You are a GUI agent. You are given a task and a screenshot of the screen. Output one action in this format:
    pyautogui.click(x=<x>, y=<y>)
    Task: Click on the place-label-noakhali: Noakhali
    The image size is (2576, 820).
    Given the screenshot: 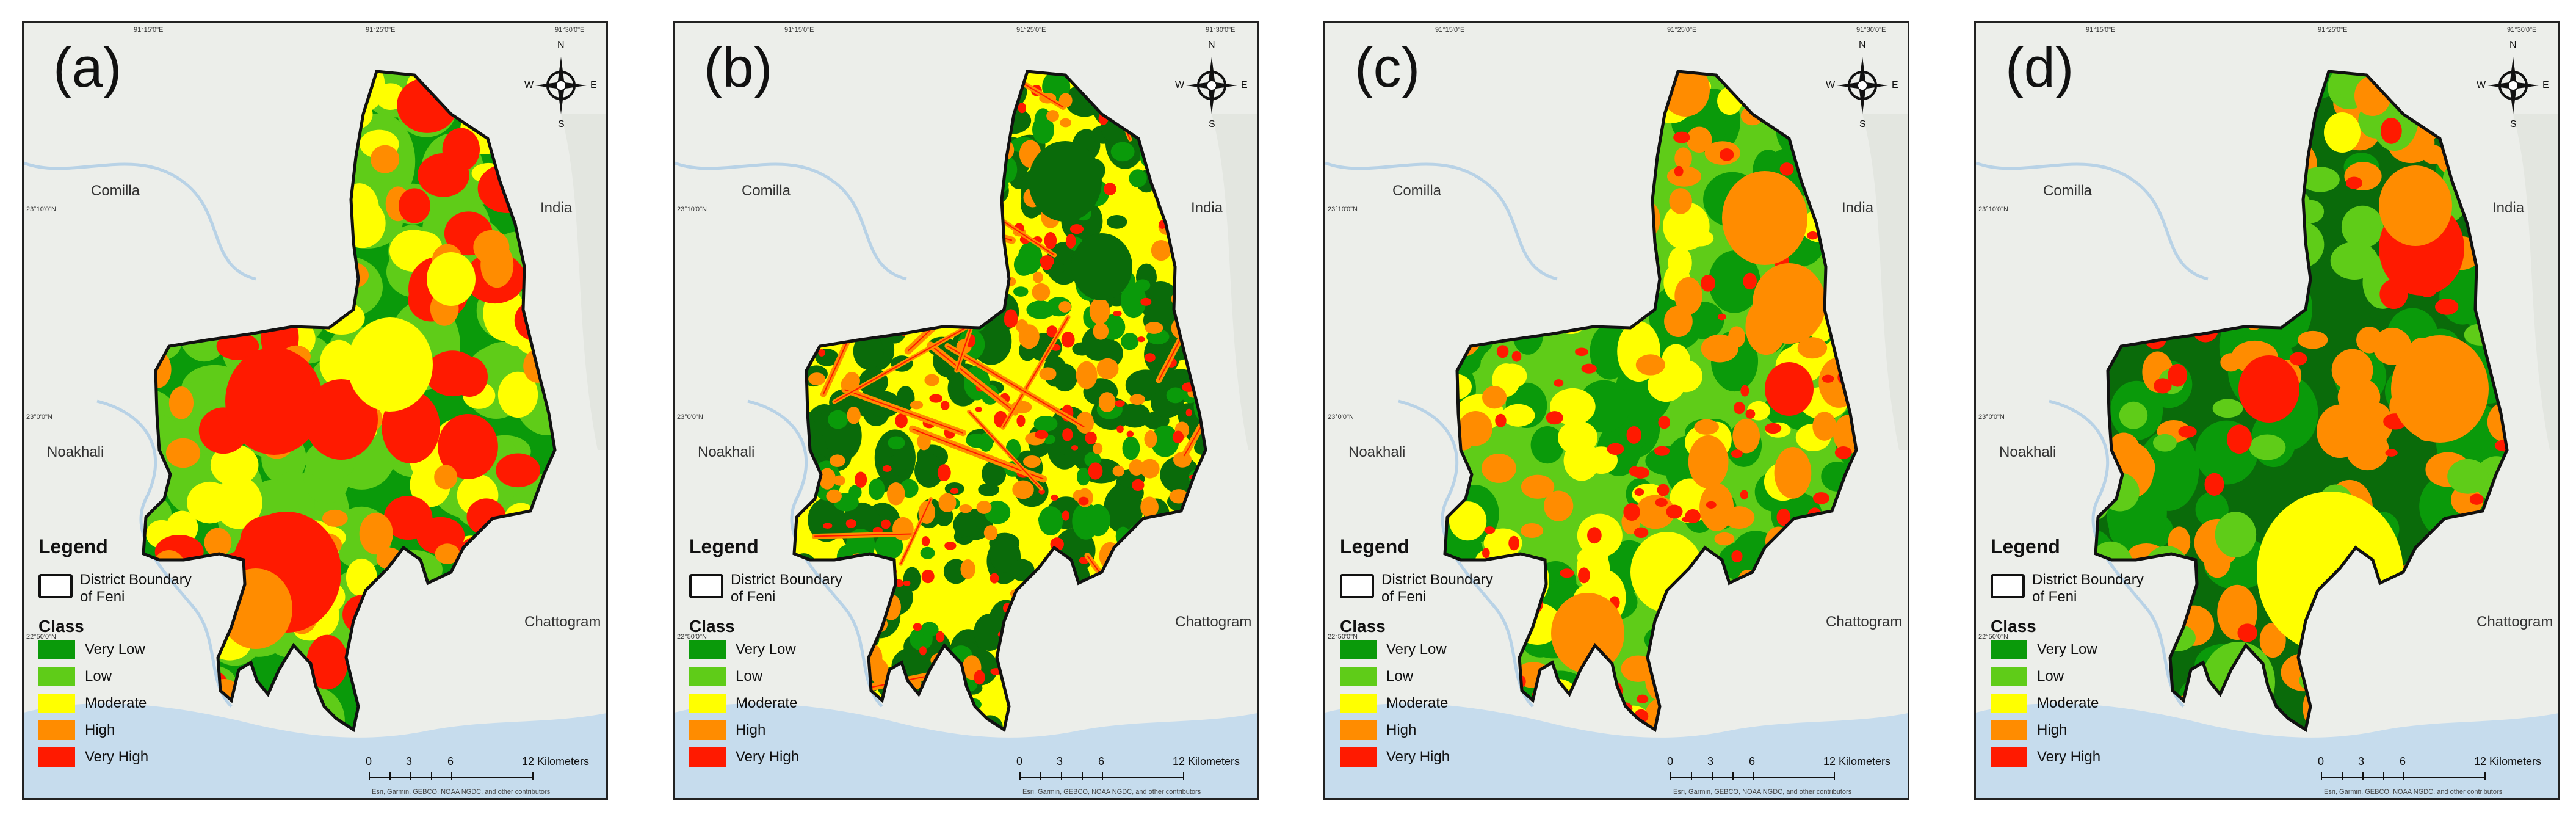 What is the action you would take?
    pyautogui.click(x=2028, y=452)
    